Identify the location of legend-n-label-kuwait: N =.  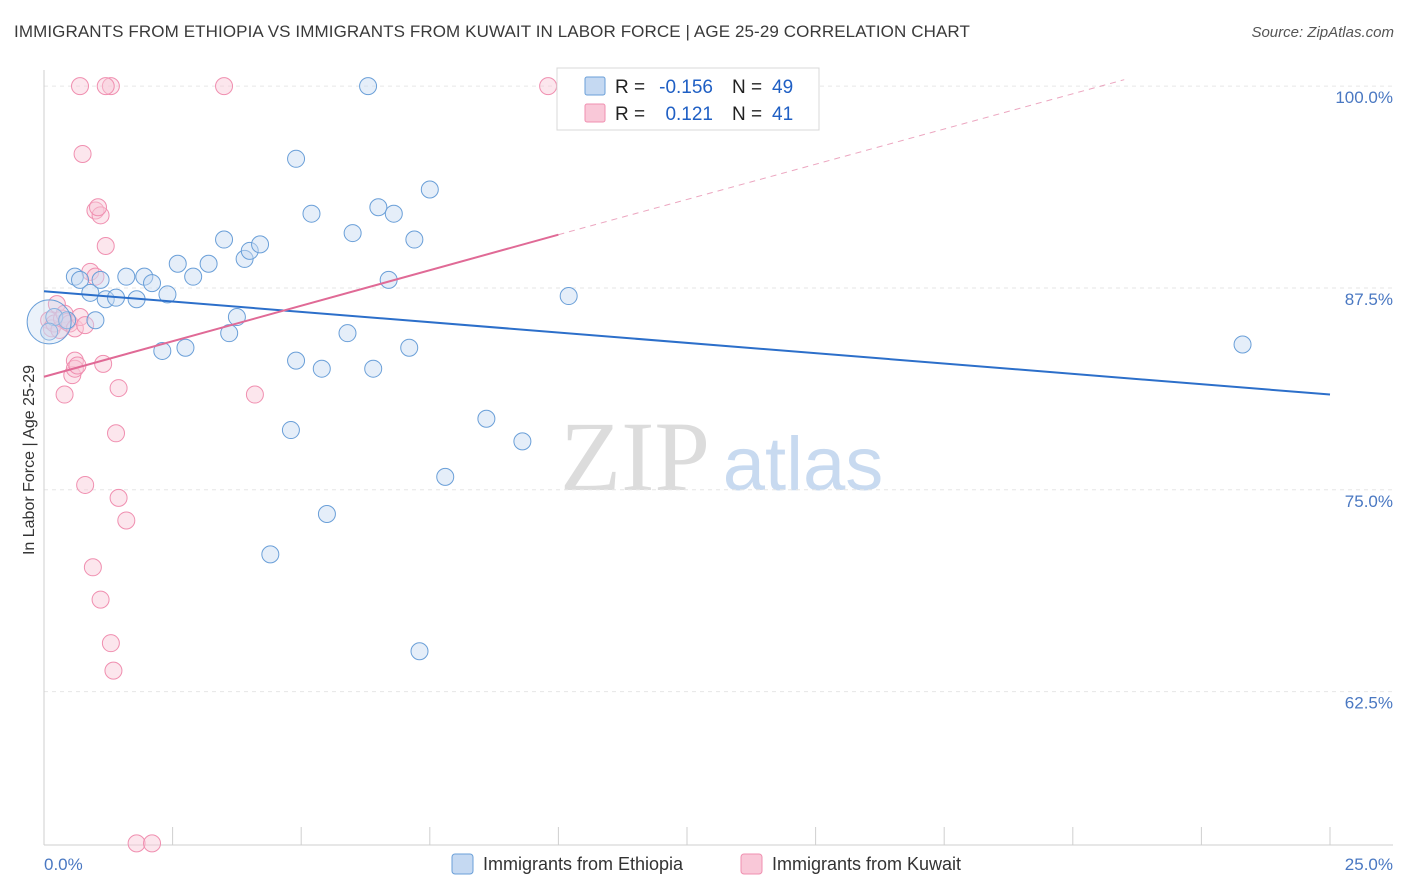
(747, 114).